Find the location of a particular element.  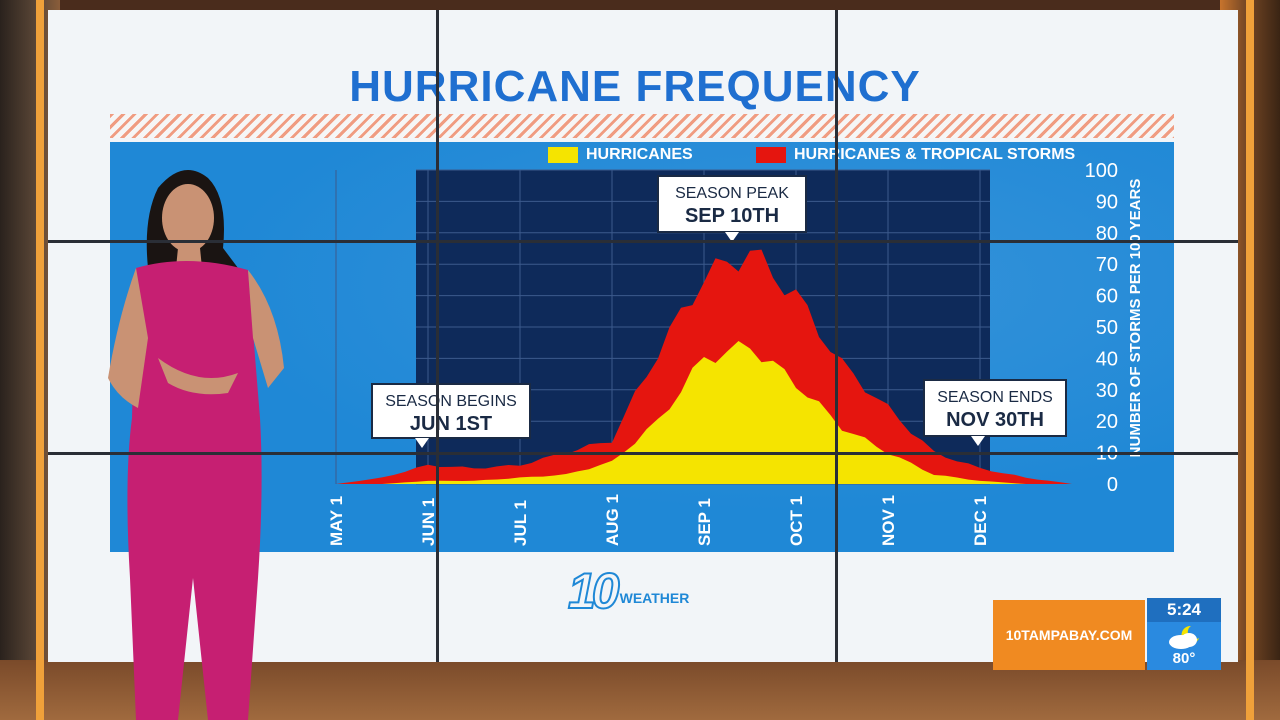

x-tick-label: DEC 1 is located at coordinates (980, 521).